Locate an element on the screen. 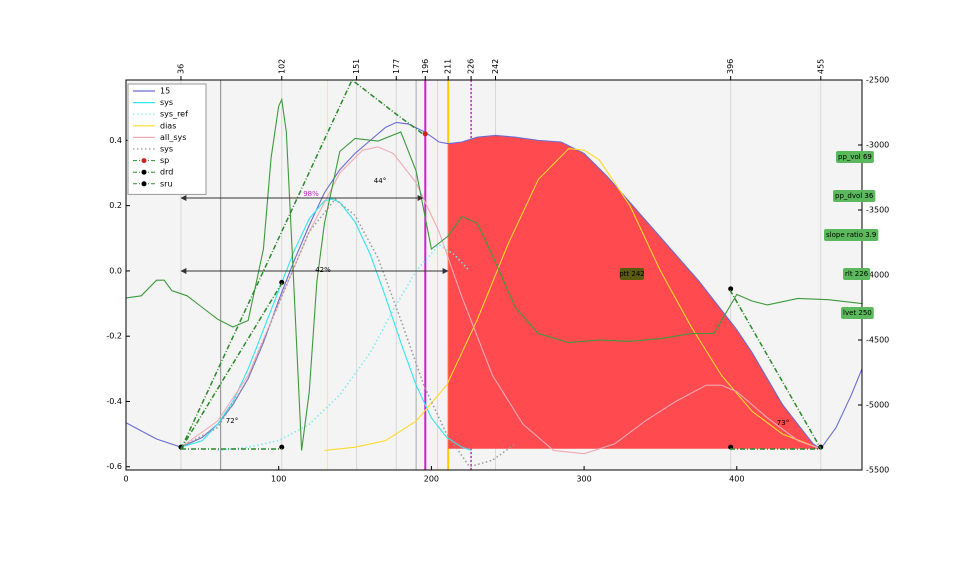 The image size is (960, 573). x2-tick-label: 102 is located at coordinates (281, 66).